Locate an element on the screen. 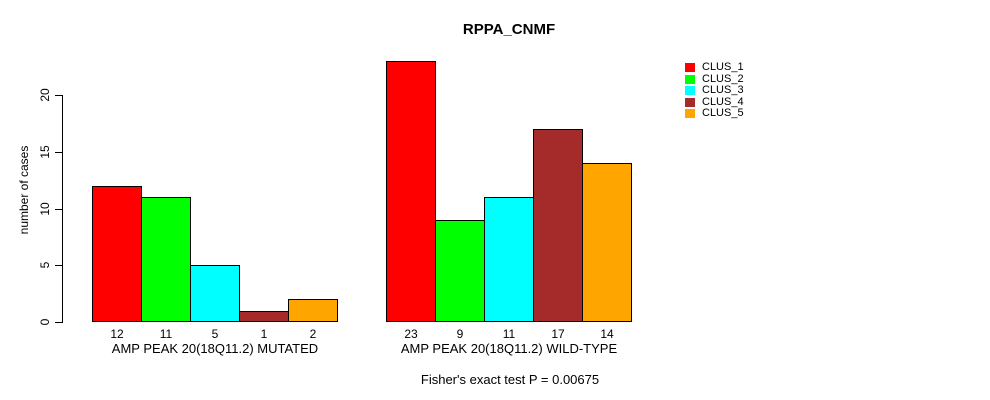 The image size is (990, 400). bar-value-label: 9 is located at coordinates (460, 334).